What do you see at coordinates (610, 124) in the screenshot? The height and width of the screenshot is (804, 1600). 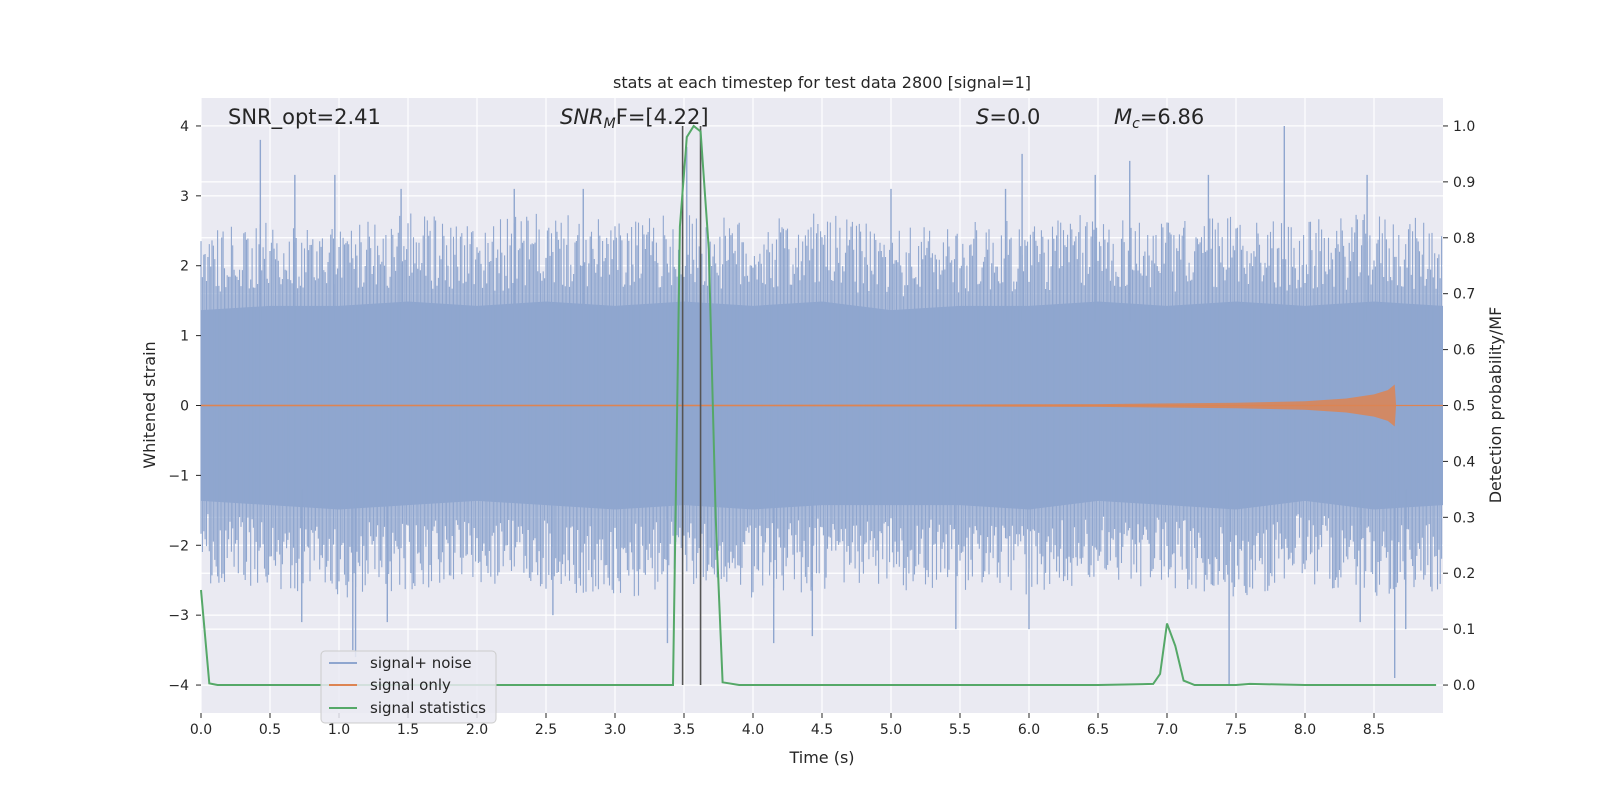 I see `annotation-snr-mf-sub: M` at bounding box center [610, 124].